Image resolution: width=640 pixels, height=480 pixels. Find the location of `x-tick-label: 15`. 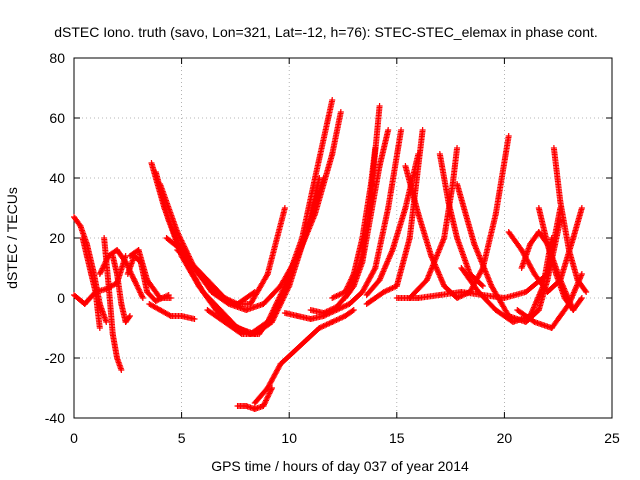

x-tick-label: 15 is located at coordinates (397, 438).